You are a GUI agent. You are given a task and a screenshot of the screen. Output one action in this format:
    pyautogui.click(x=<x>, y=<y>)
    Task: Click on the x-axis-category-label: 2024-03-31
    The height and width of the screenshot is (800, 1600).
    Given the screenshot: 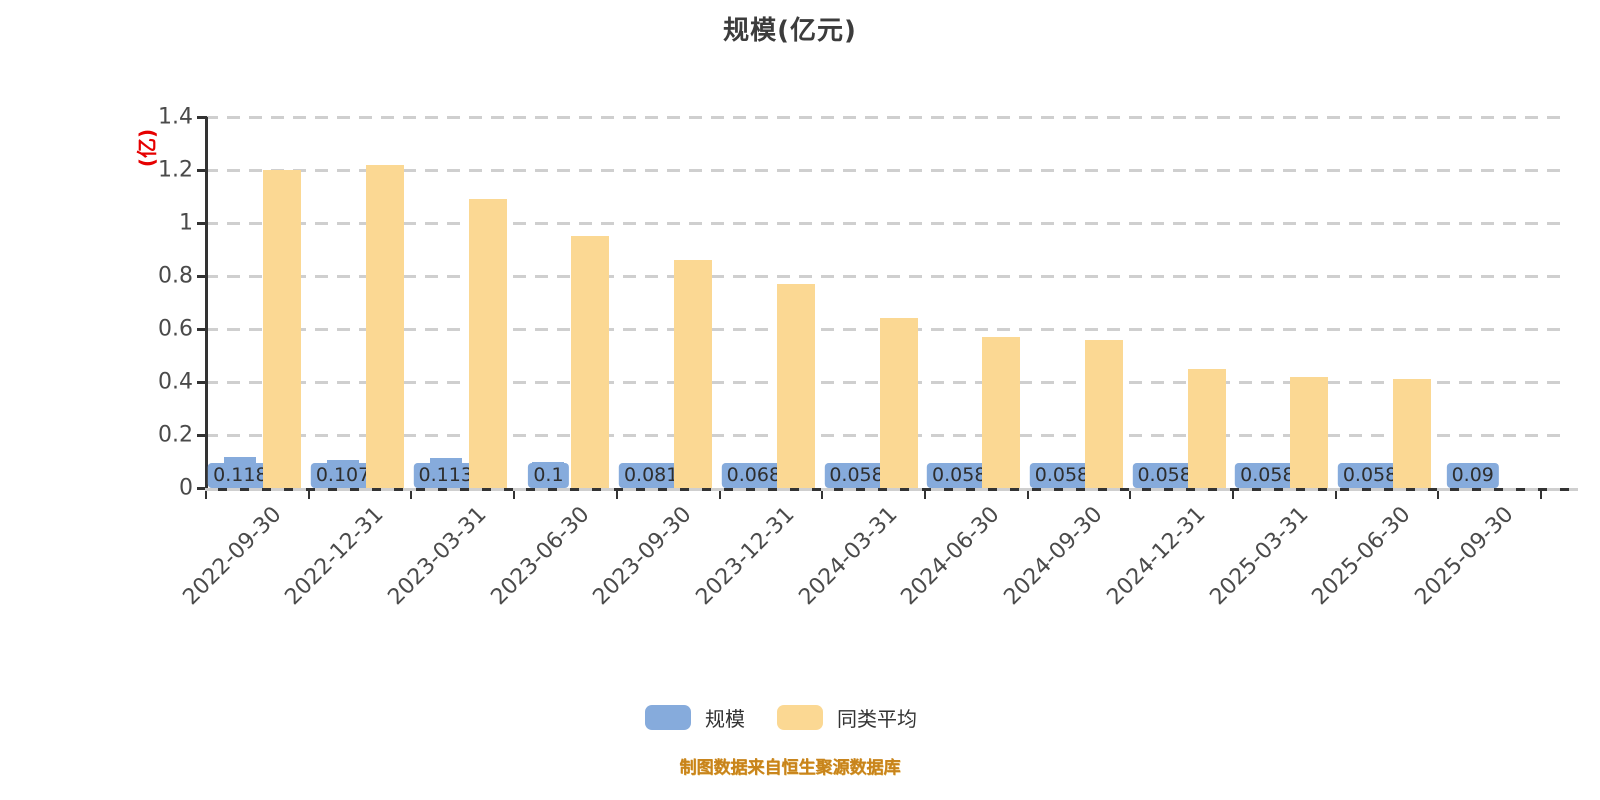 What is the action you would take?
    pyautogui.click(x=848, y=556)
    